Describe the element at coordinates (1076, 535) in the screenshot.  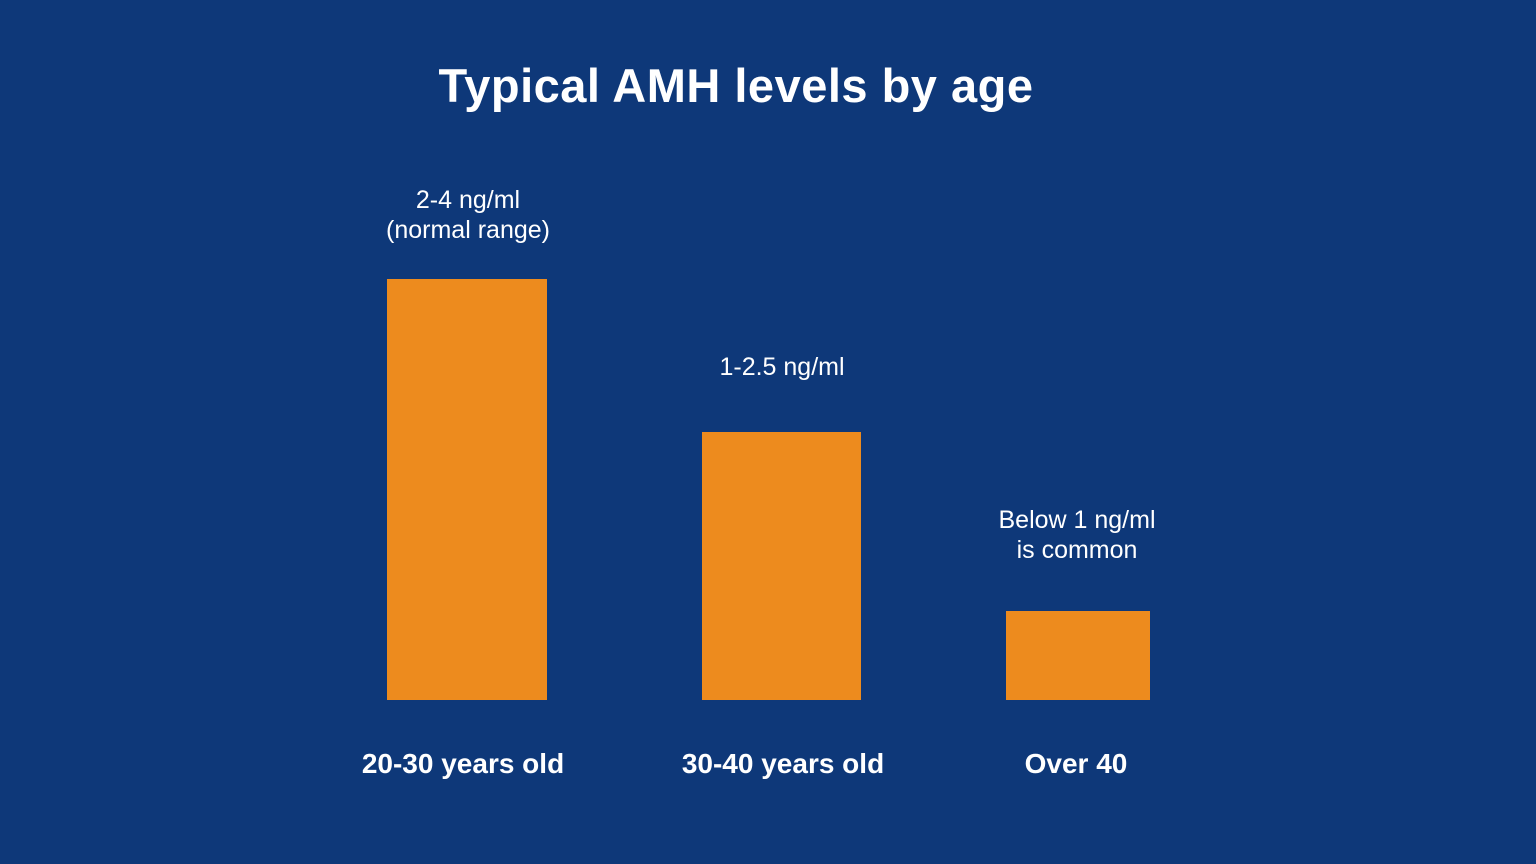
I see `bar-value-label-over-40: Below 1 ng/ml is common` at that location.